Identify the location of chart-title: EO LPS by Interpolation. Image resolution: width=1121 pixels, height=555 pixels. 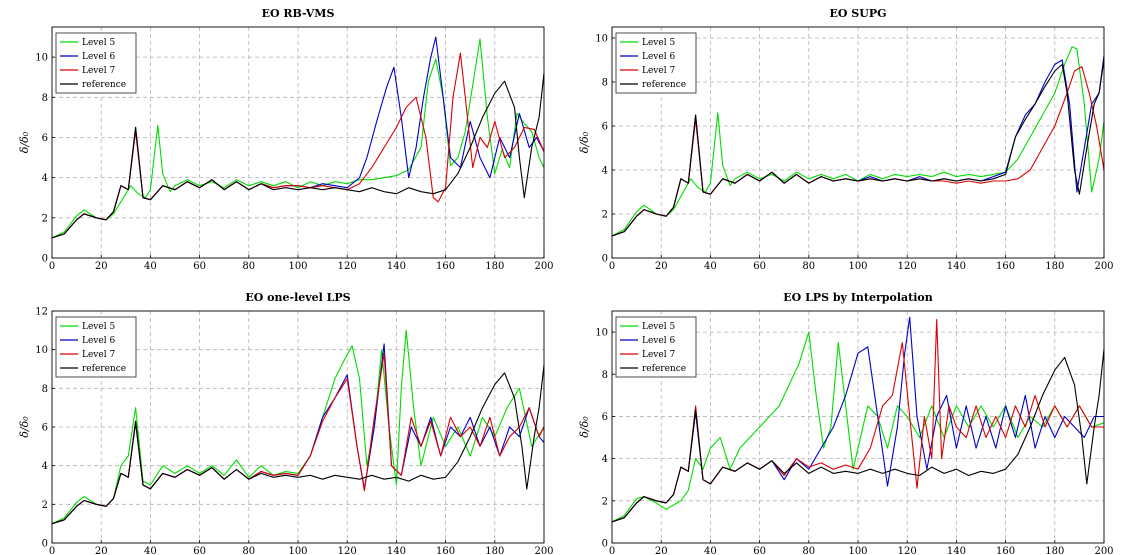
(857, 297).